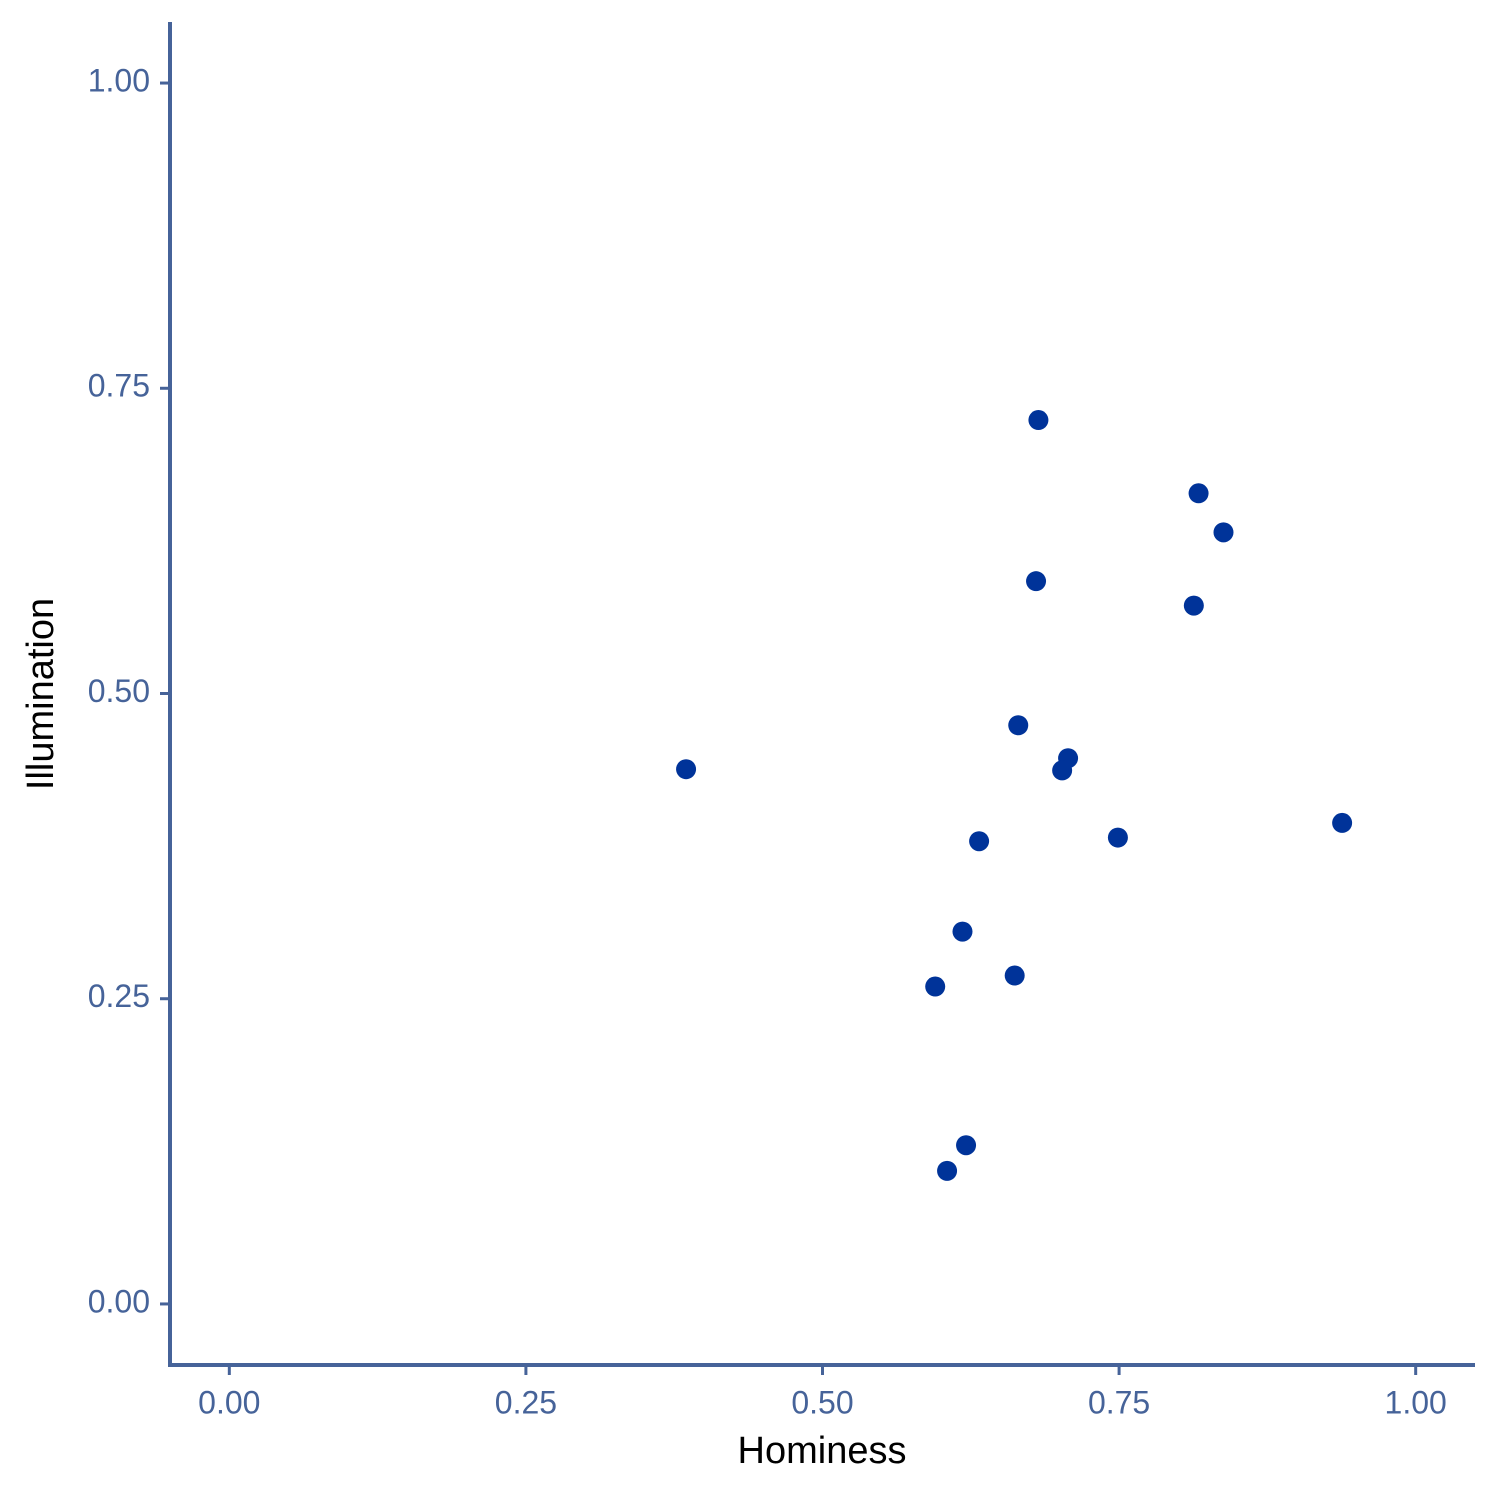 Image resolution: width=1500 pixels, height=1500 pixels. I want to click on y-tick-label: 1.00, so click(119, 80).